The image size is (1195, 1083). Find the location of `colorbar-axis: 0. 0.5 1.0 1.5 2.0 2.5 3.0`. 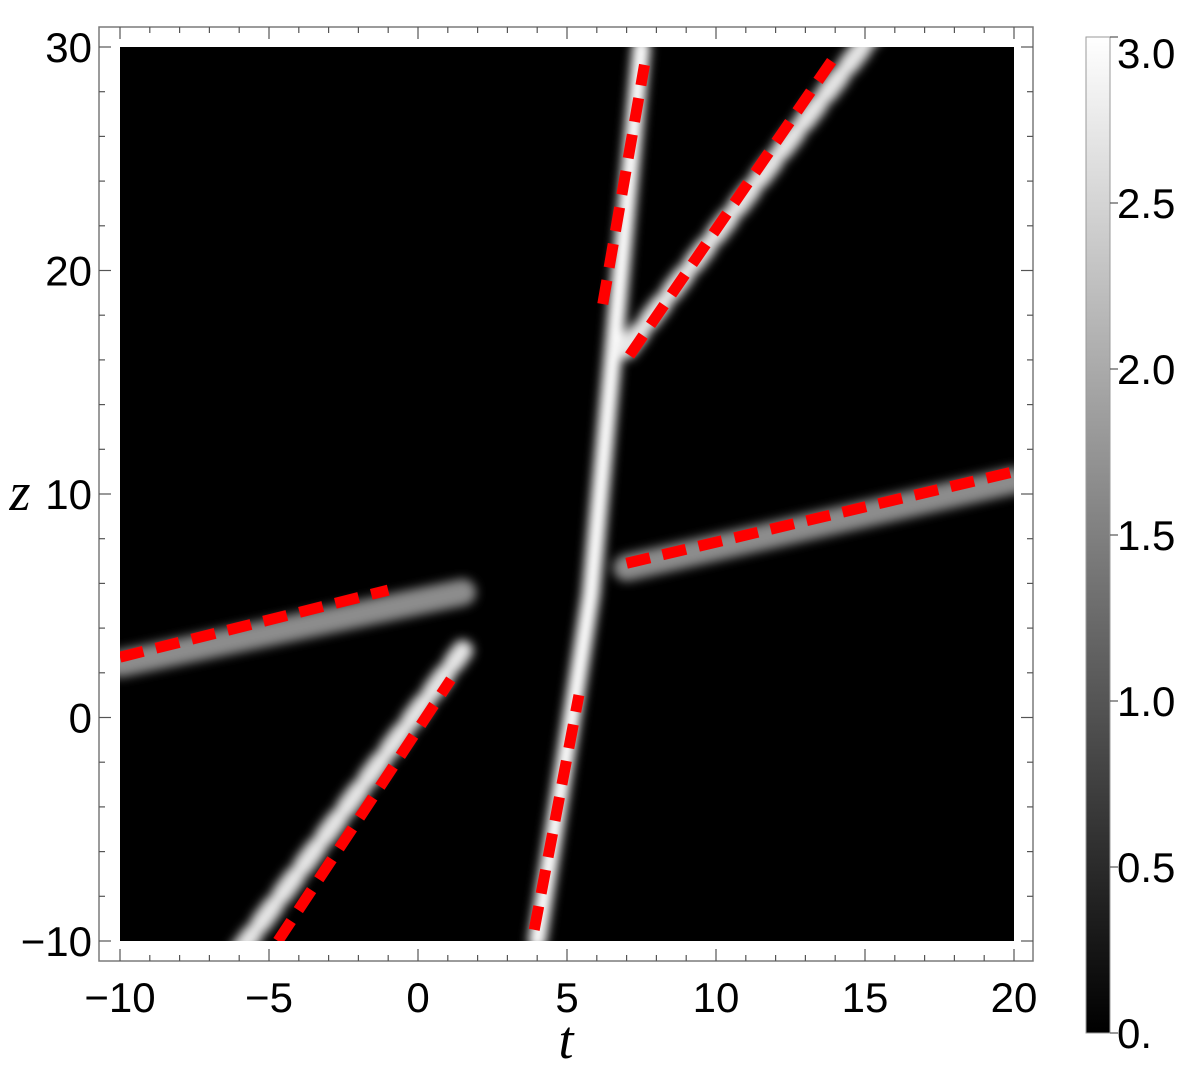

colorbar-axis: 0. 0.5 1.0 1.5 2.0 2.5 3.0 is located at coordinates (1142, 543).